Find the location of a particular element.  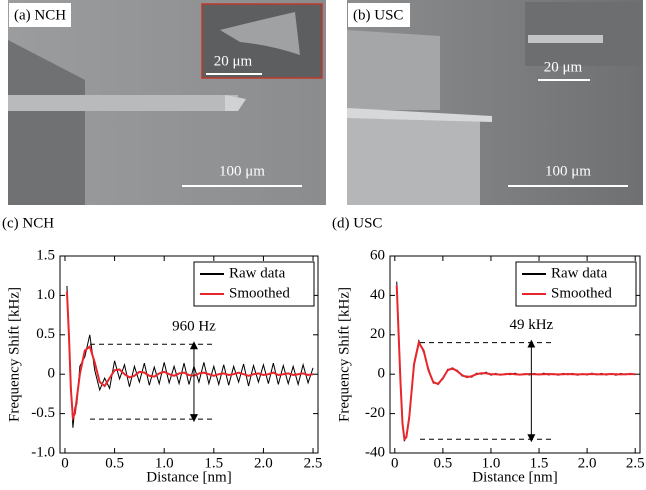

y-tick-label: 60 is located at coordinates (377, 255).